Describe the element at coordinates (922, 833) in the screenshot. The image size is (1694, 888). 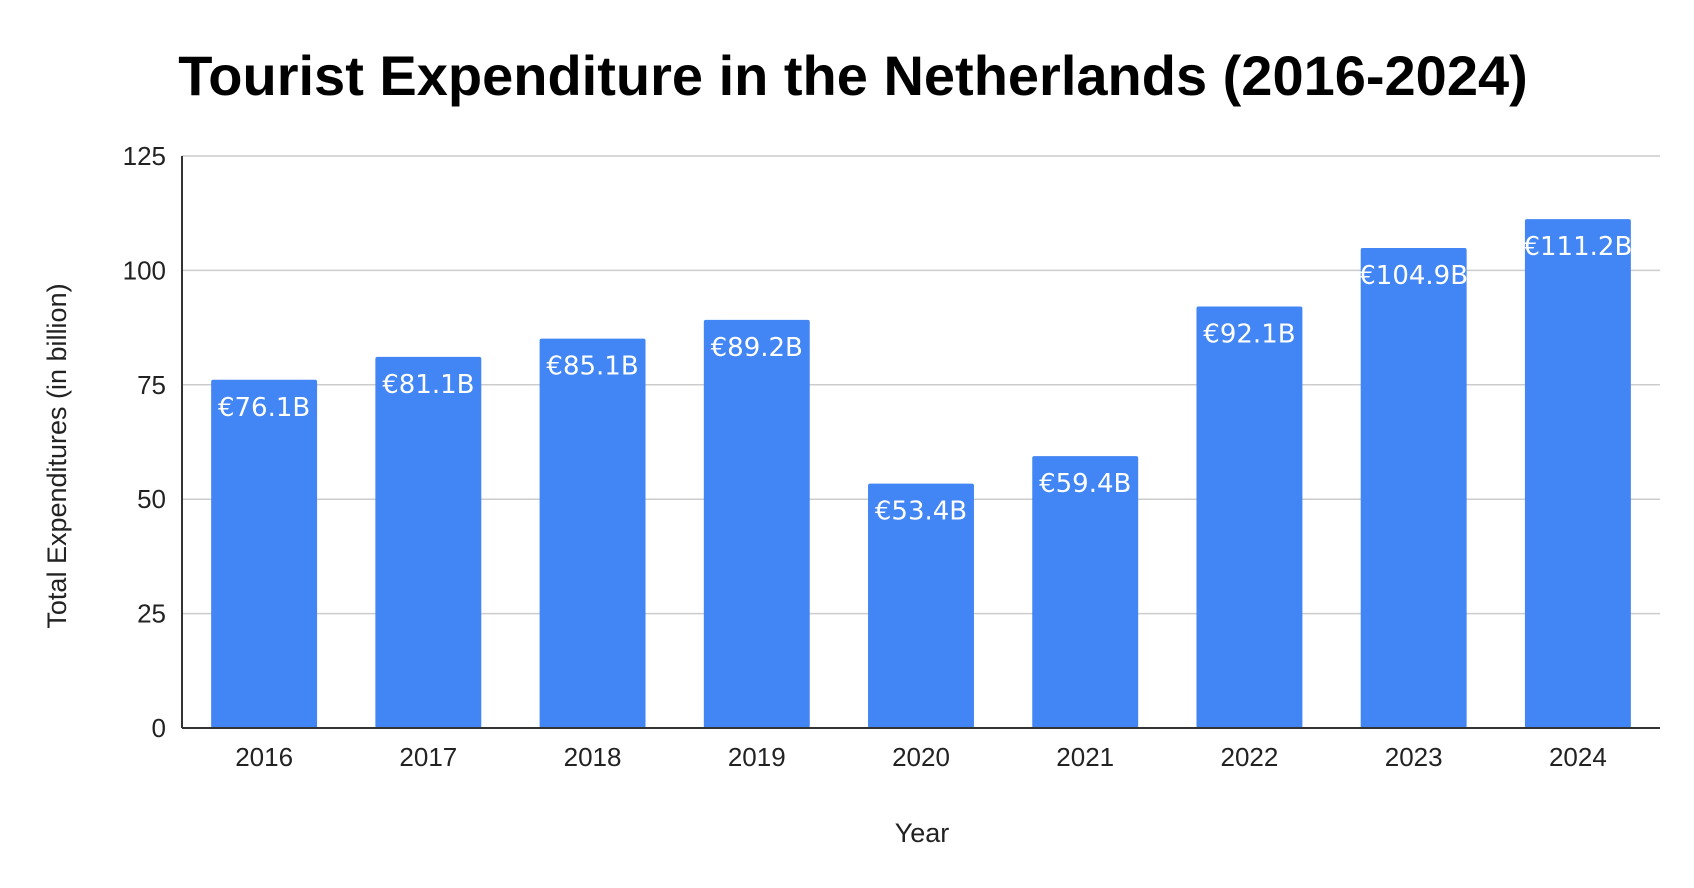
I see `x-axis-label: Year` at that location.